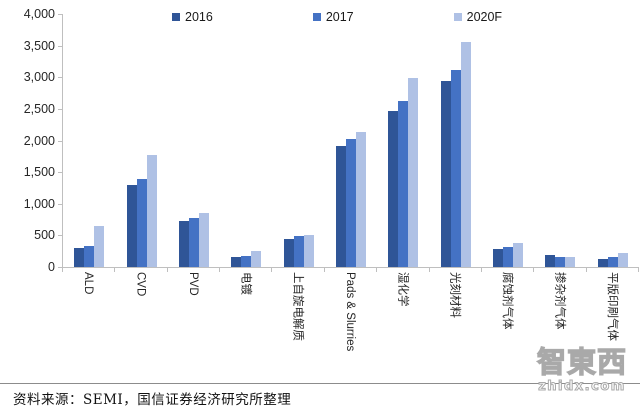  I want to click on x-axis-category-label: 湿化学, so click(402, 289).